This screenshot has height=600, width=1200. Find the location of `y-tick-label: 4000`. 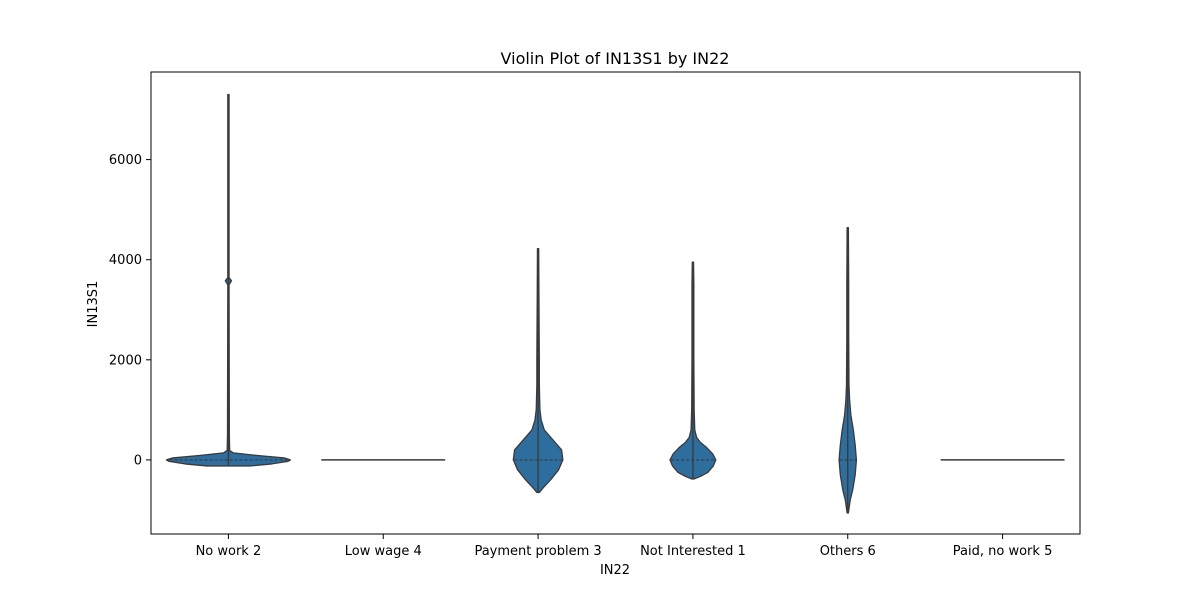

y-tick-label: 4000 is located at coordinates (125, 260).